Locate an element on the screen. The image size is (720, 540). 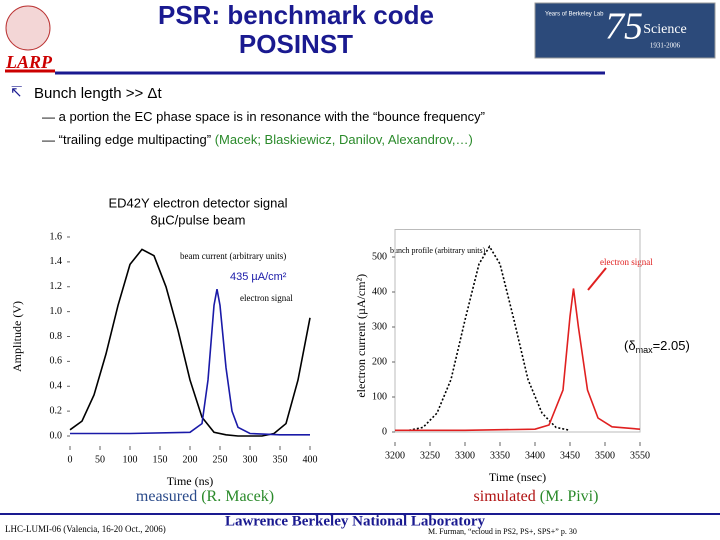
annotation: beam current (arbitrary units) is located at coordinates (233, 256).